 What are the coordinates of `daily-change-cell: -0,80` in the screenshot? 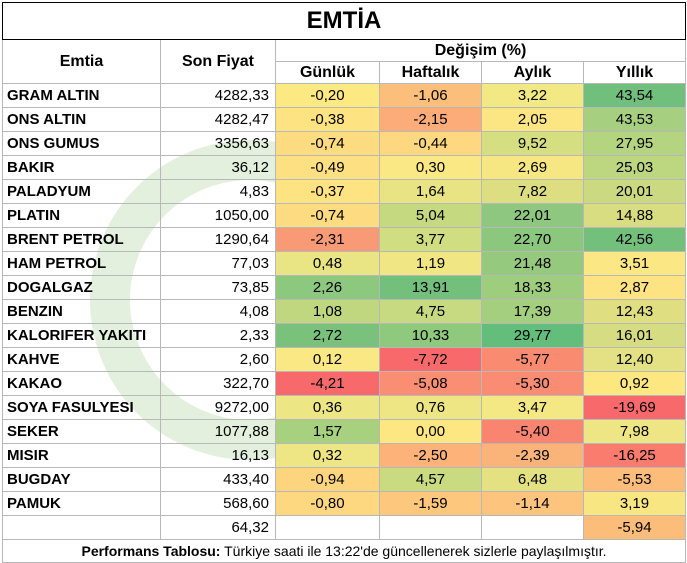 It's located at (327, 503).